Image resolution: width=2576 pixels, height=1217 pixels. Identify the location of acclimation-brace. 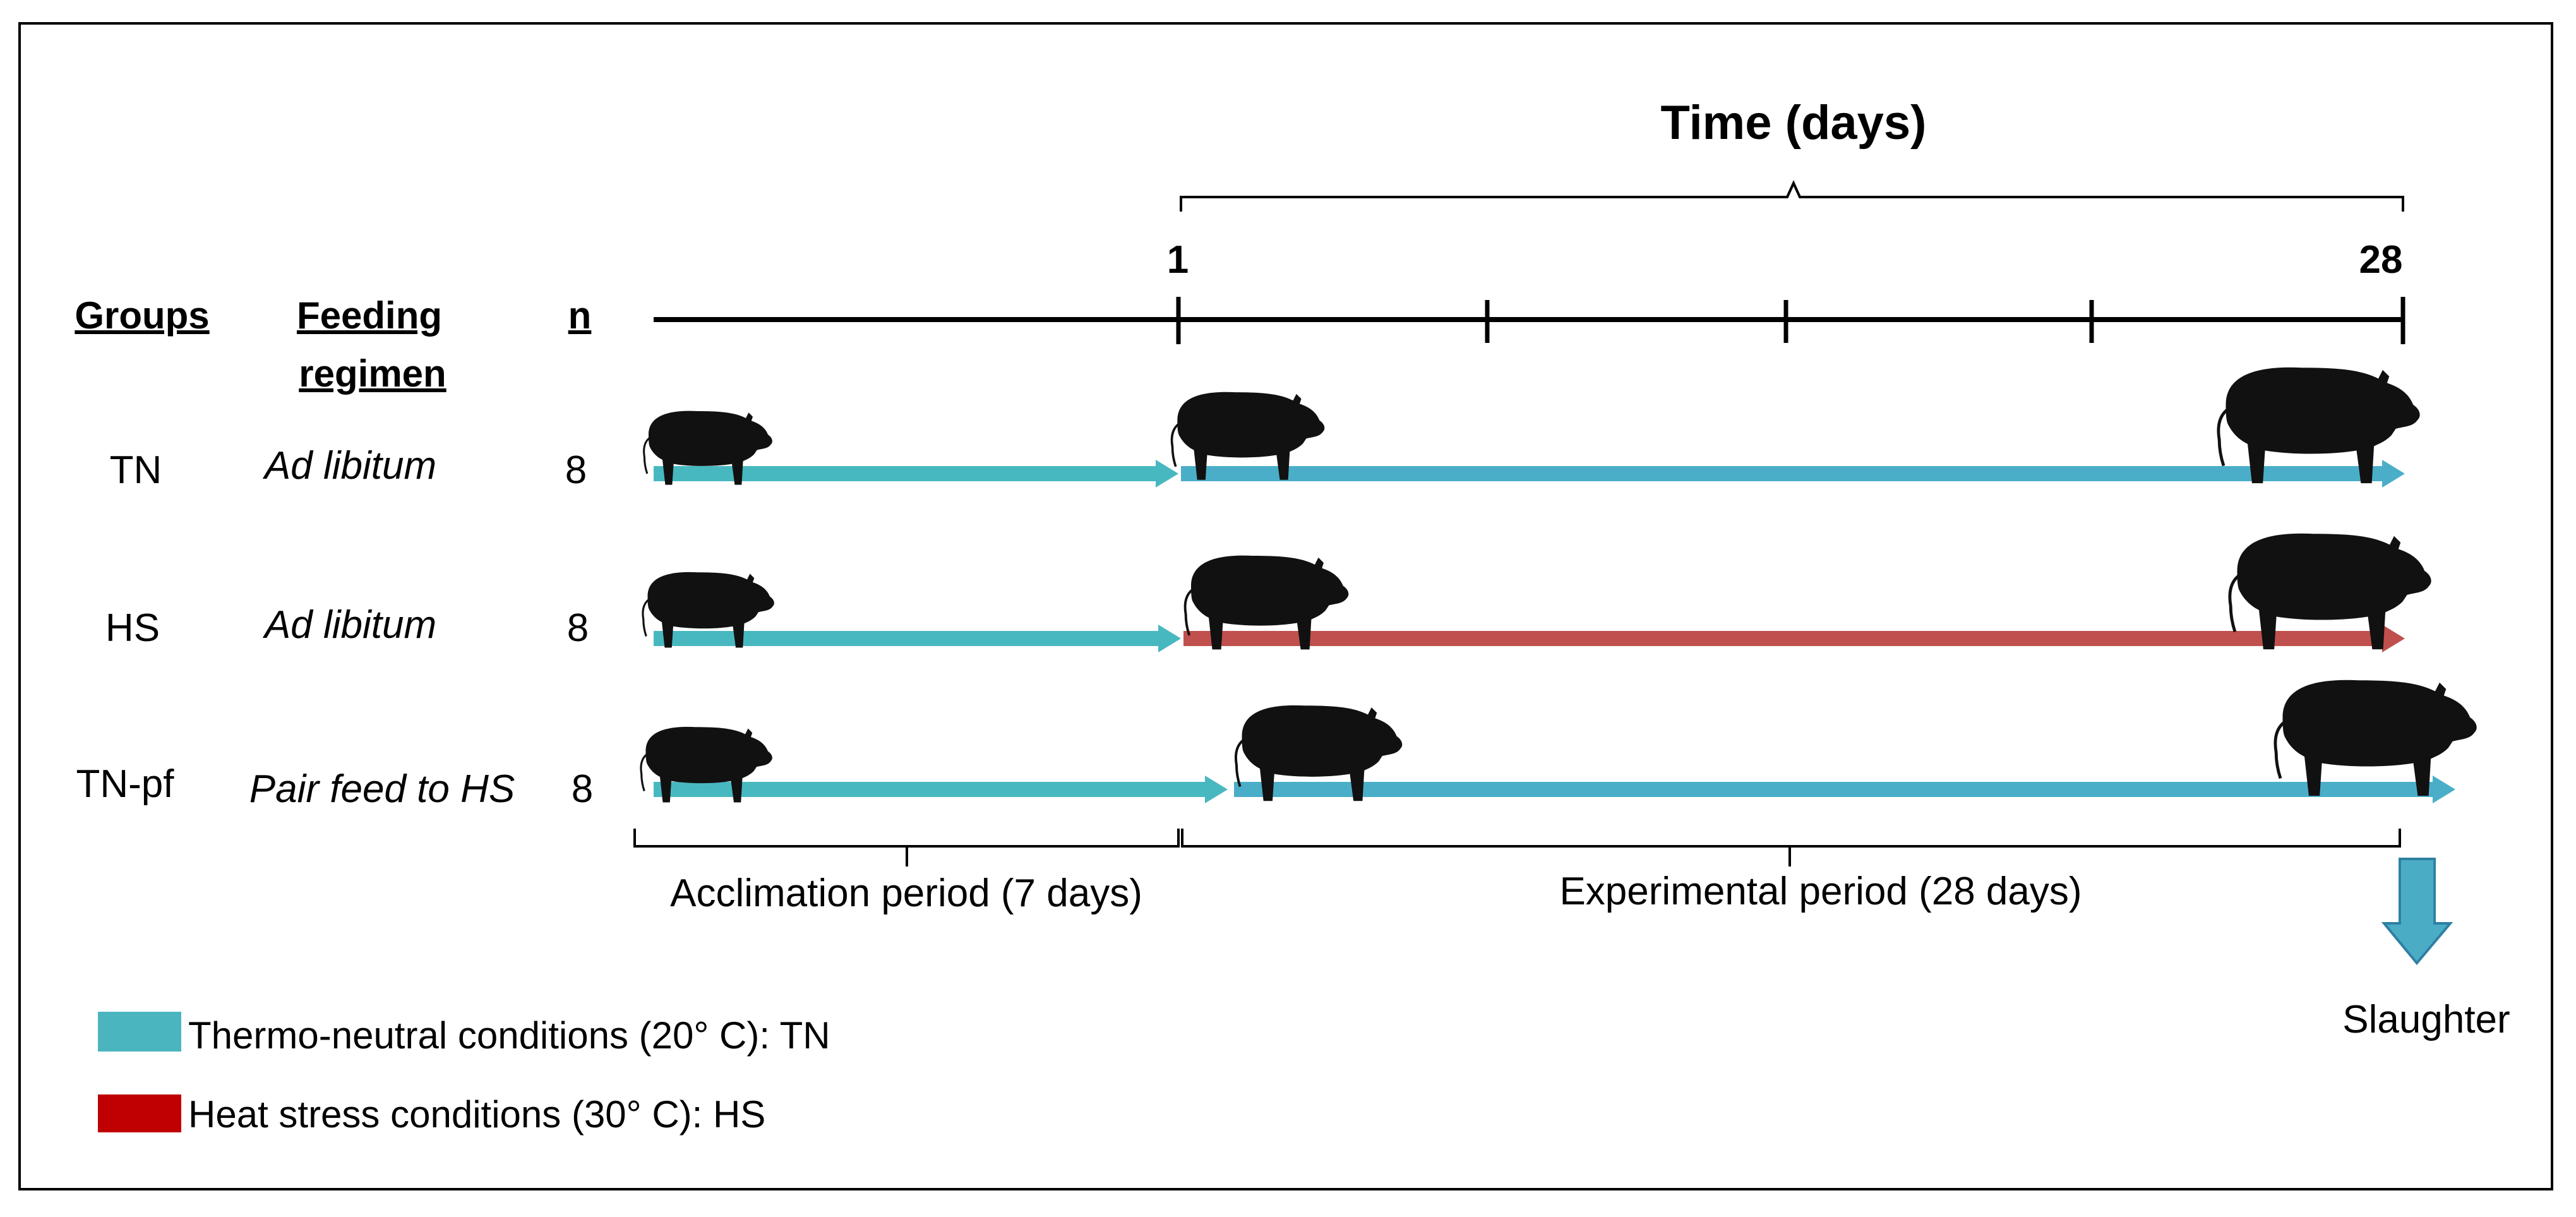
(906, 838).